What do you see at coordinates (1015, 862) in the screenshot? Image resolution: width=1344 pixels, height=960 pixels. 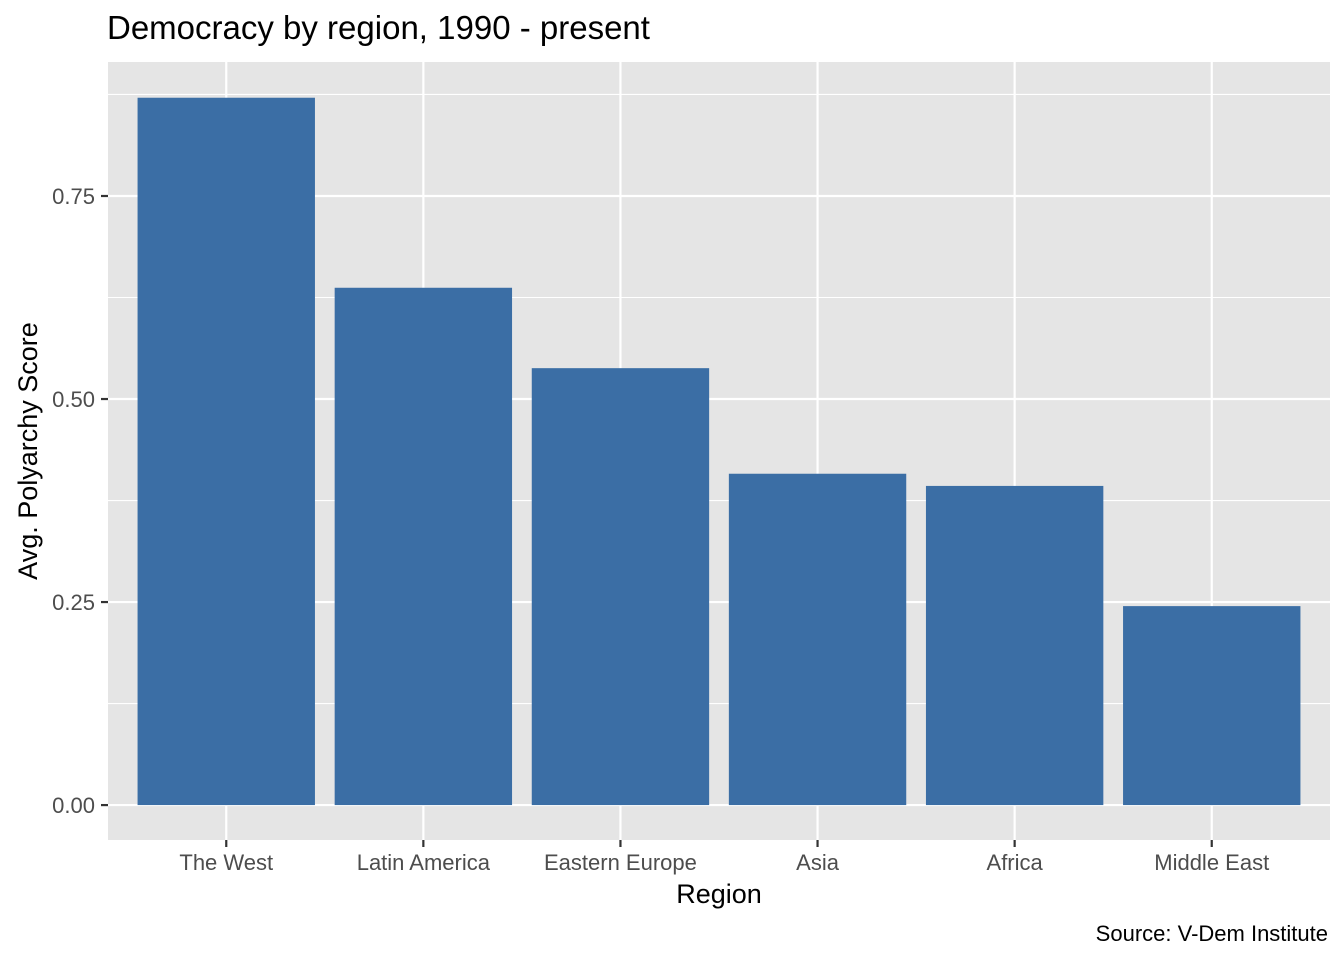 I see `x-tick-label: Africa` at bounding box center [1015, 862].